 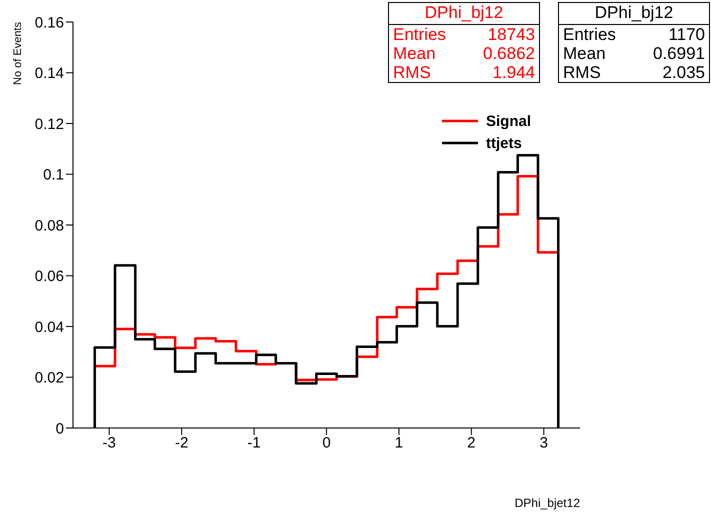 I want to click on x-tick-label: 2, so click(x=471, y=443).